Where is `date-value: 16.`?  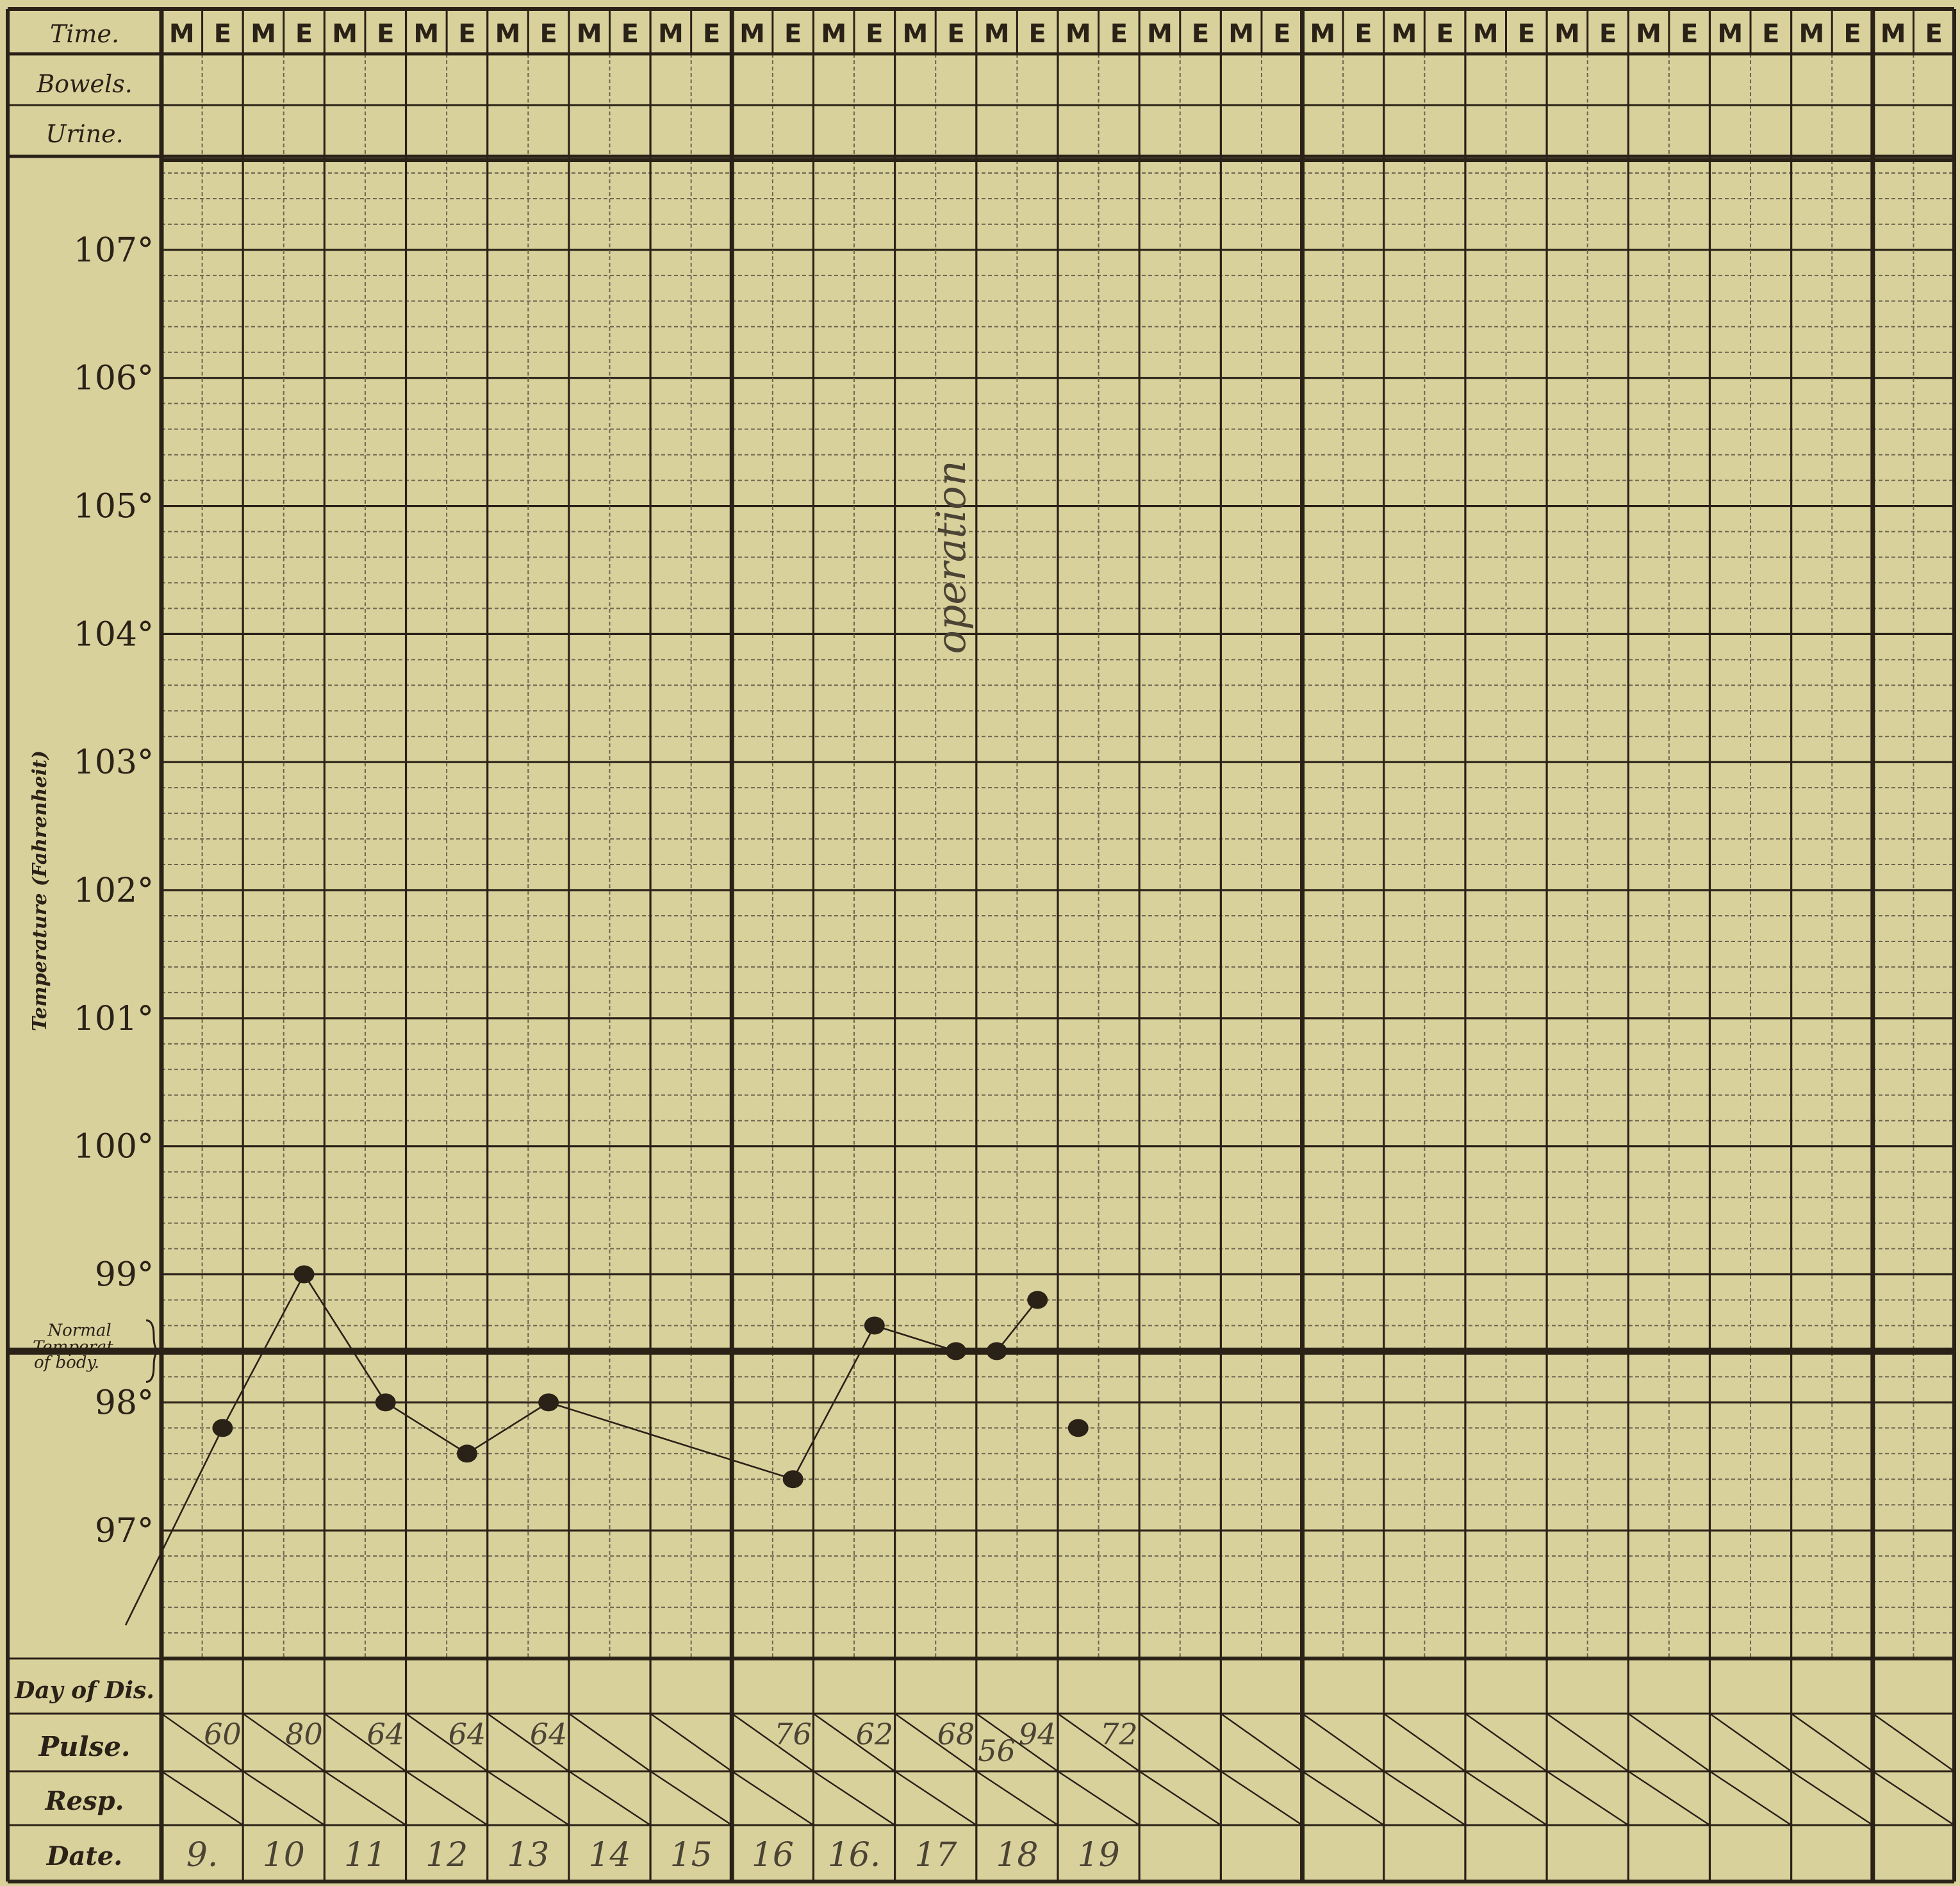
date-value: 16. is located at coordinates (854, 1855).